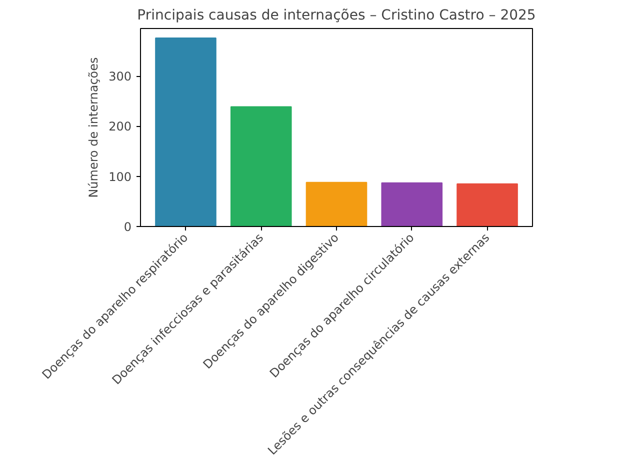  I want to click on y-axis-title: Número de internações, so click(93, 127).